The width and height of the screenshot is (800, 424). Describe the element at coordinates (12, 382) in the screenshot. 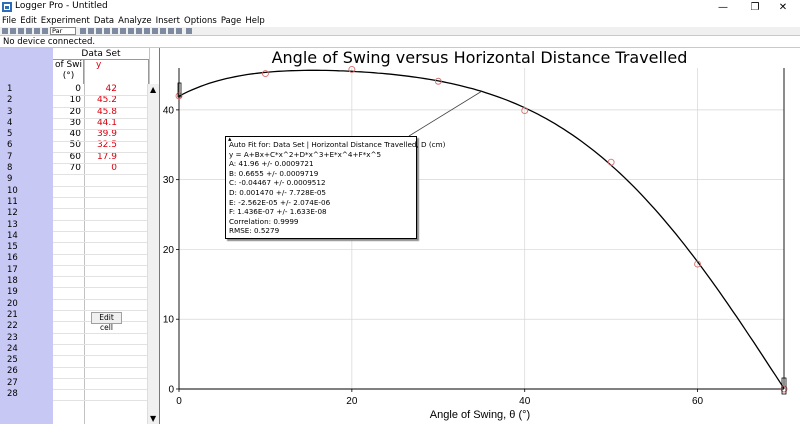

I see `row-number: 27` at that location.